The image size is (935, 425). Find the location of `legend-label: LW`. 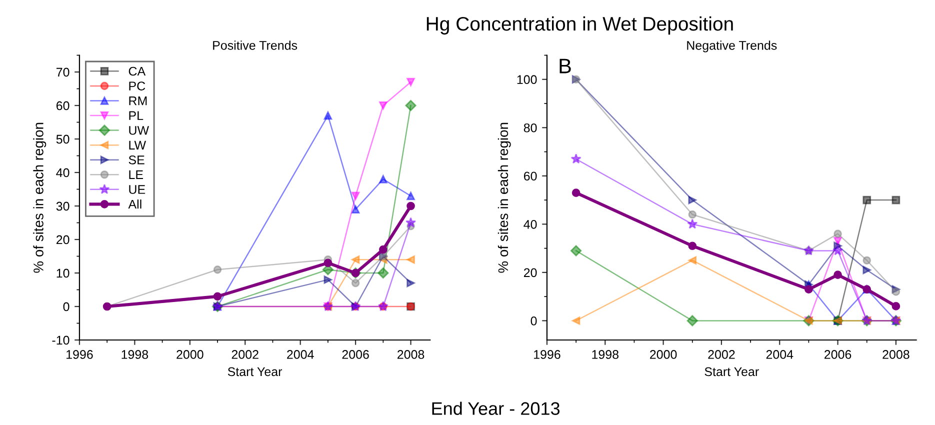

legend-label: LW is located at coordinates (137, 145).